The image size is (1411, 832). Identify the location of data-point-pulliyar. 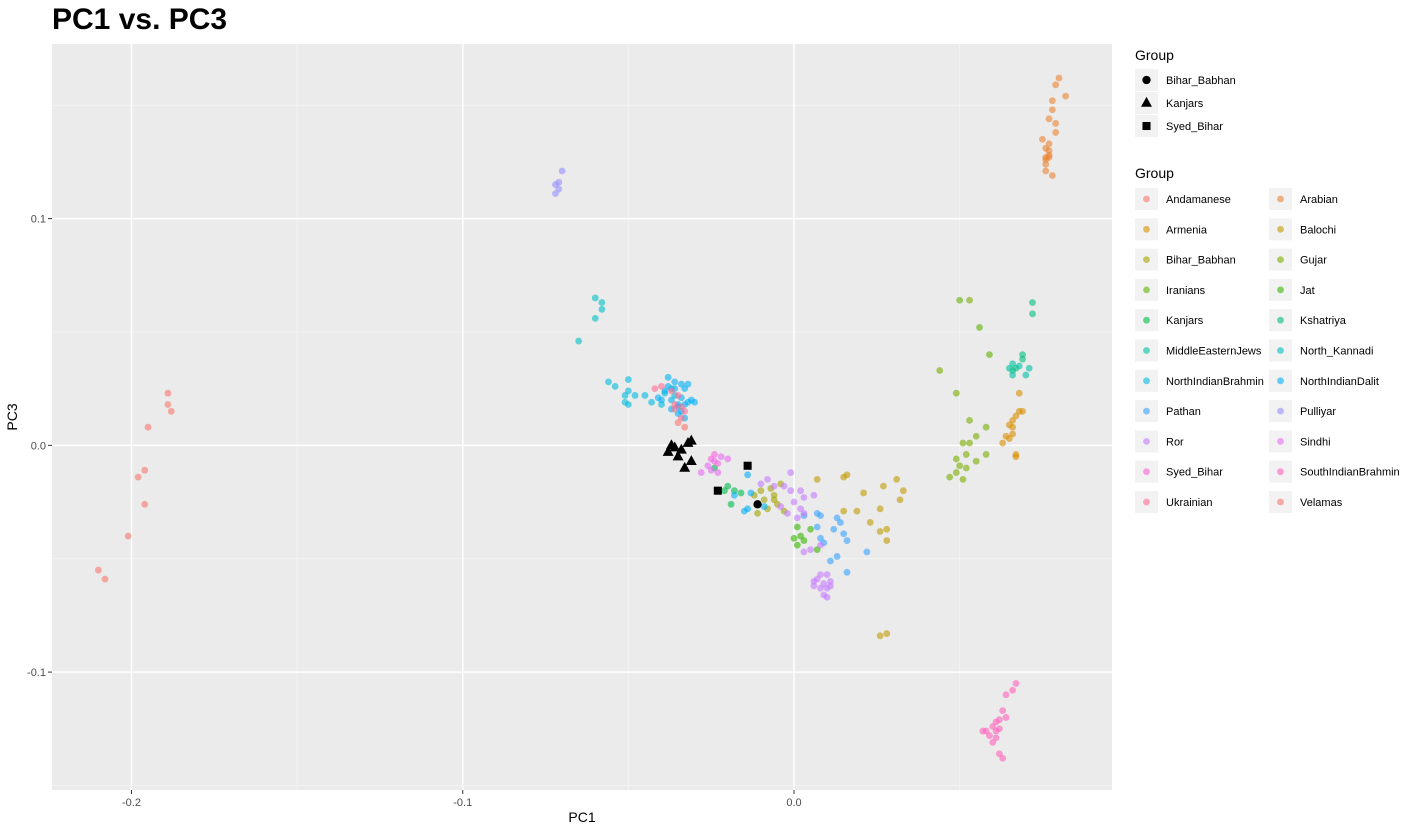
(562, 171).